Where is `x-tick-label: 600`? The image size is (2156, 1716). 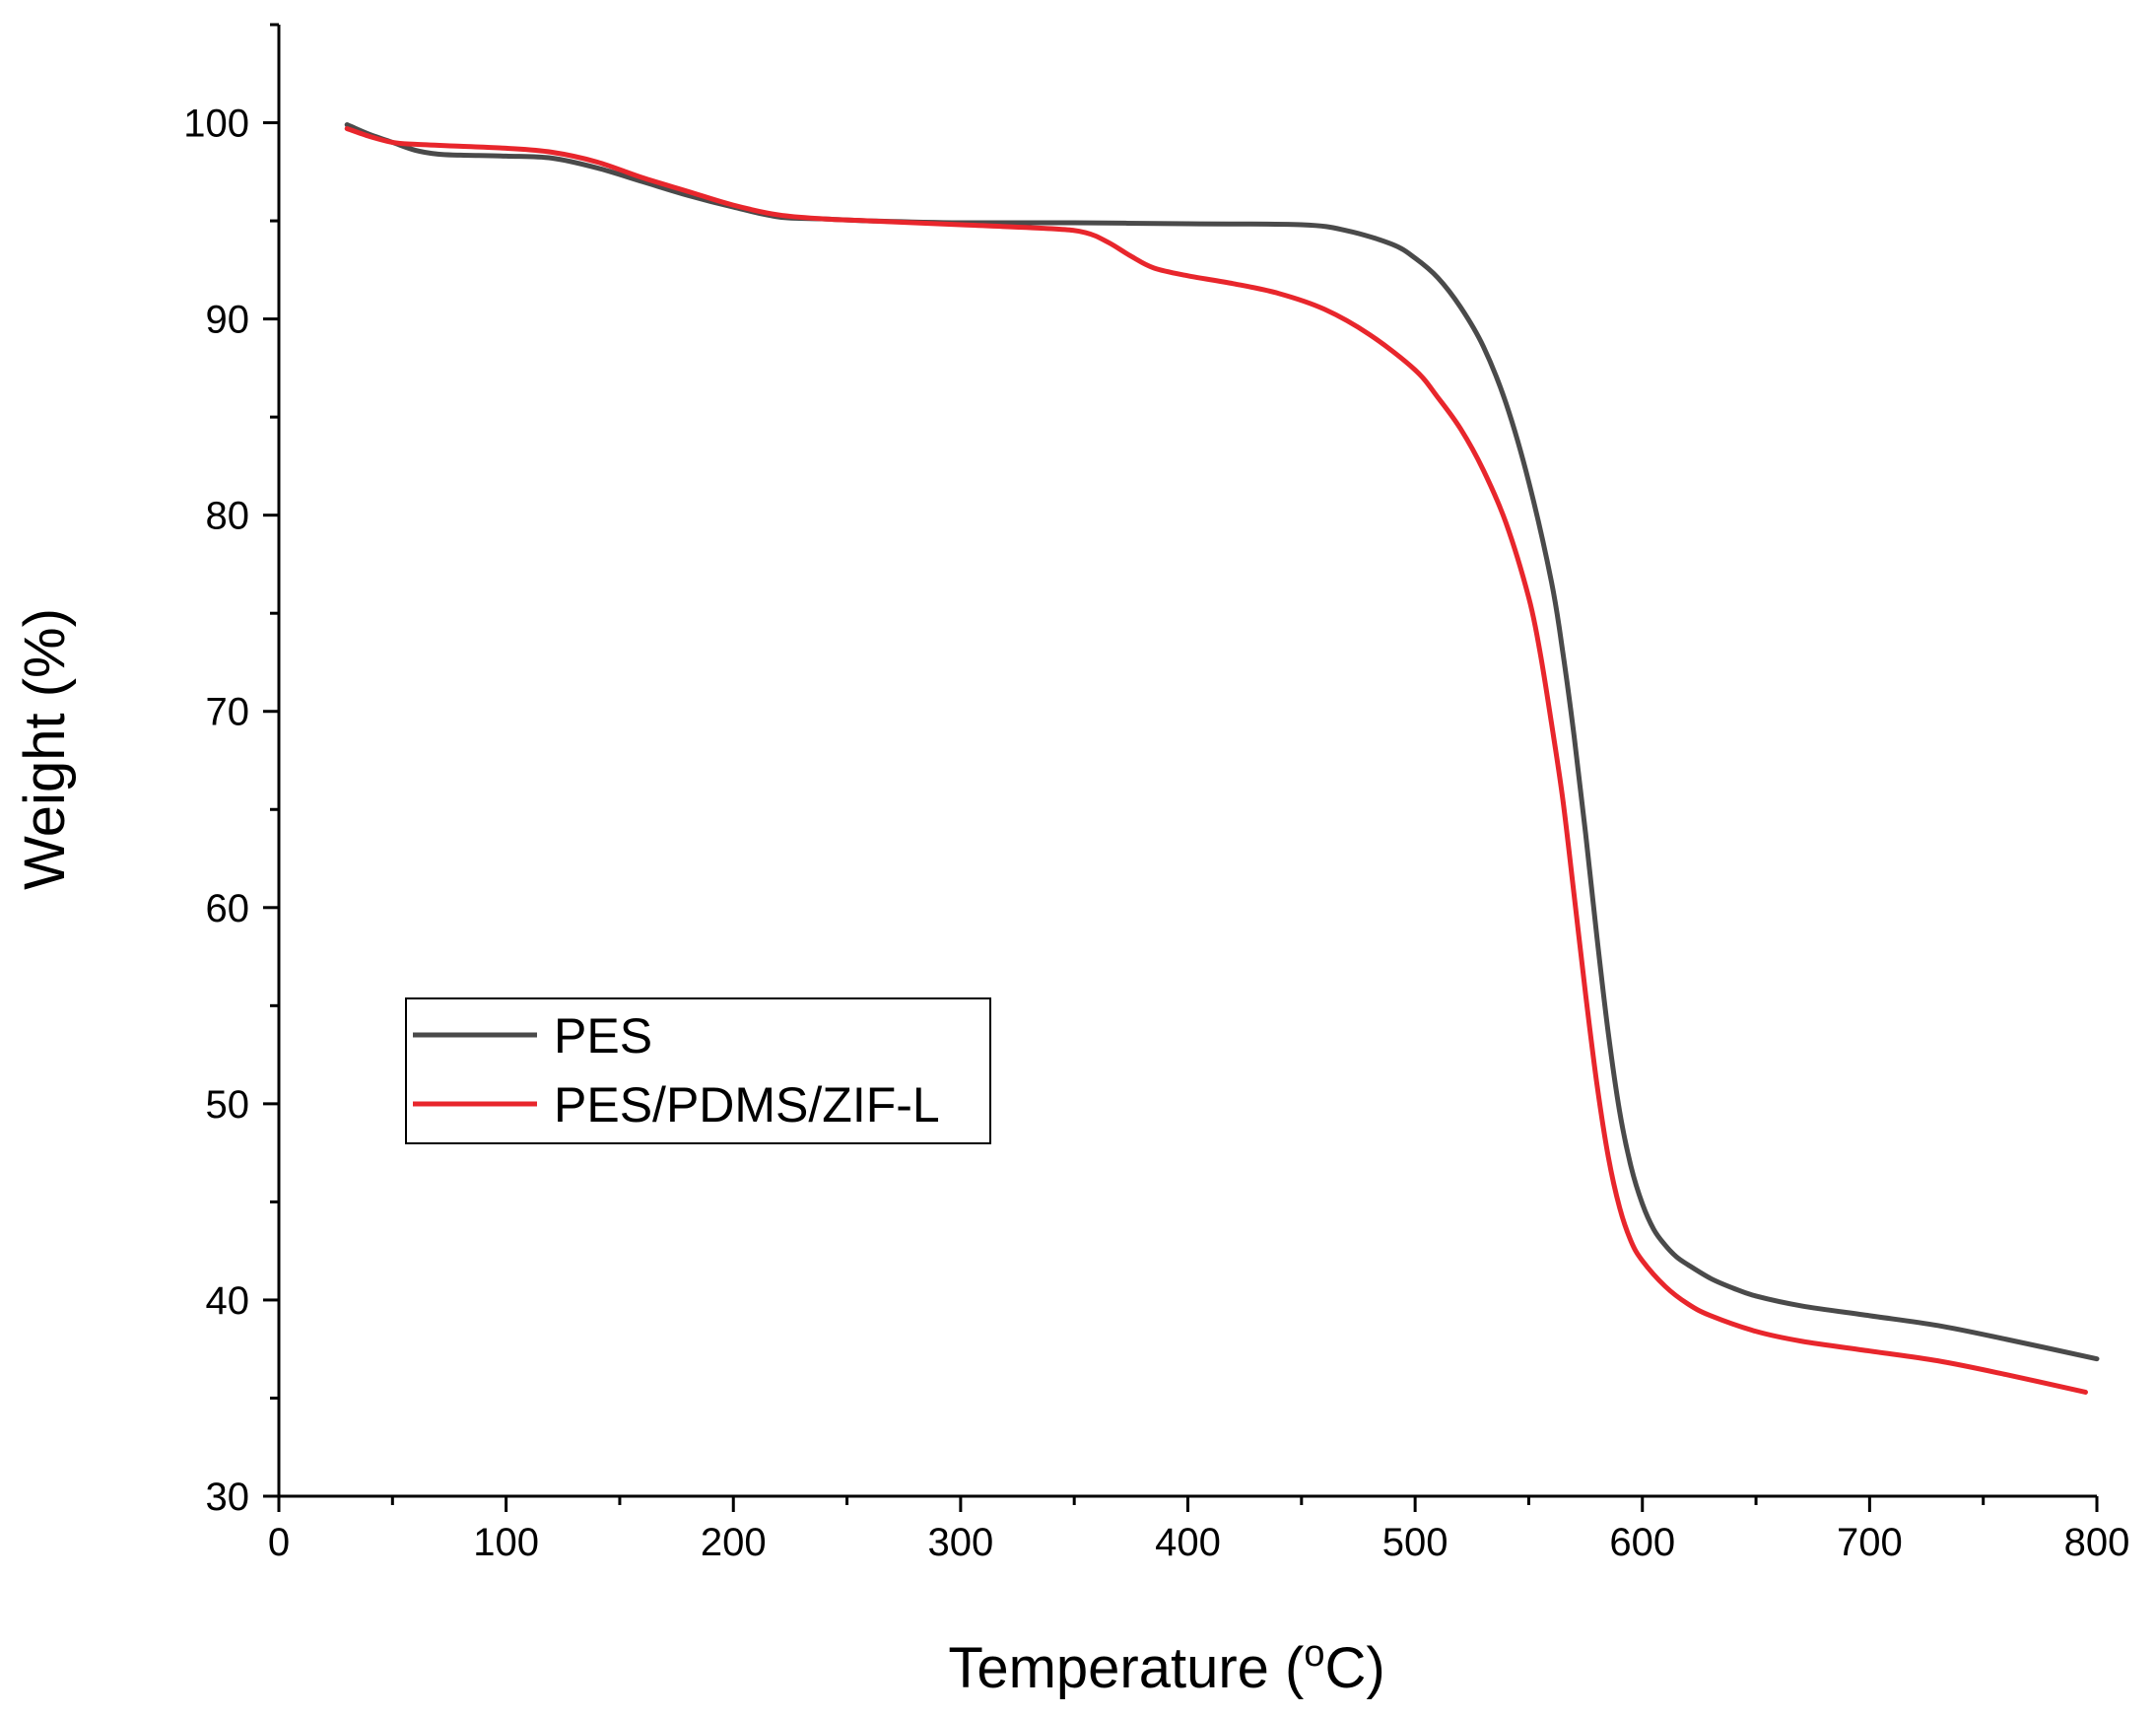
x-tick-label: 600 is located at coordinates (1642, 1542).